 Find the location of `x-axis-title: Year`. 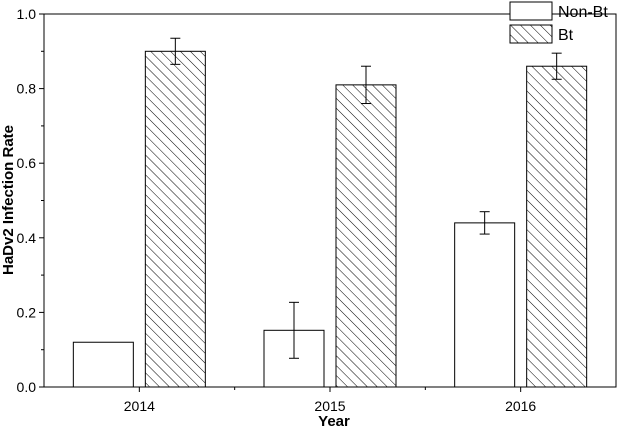

x-axis-title: Year is located at coordinates (334, 421).